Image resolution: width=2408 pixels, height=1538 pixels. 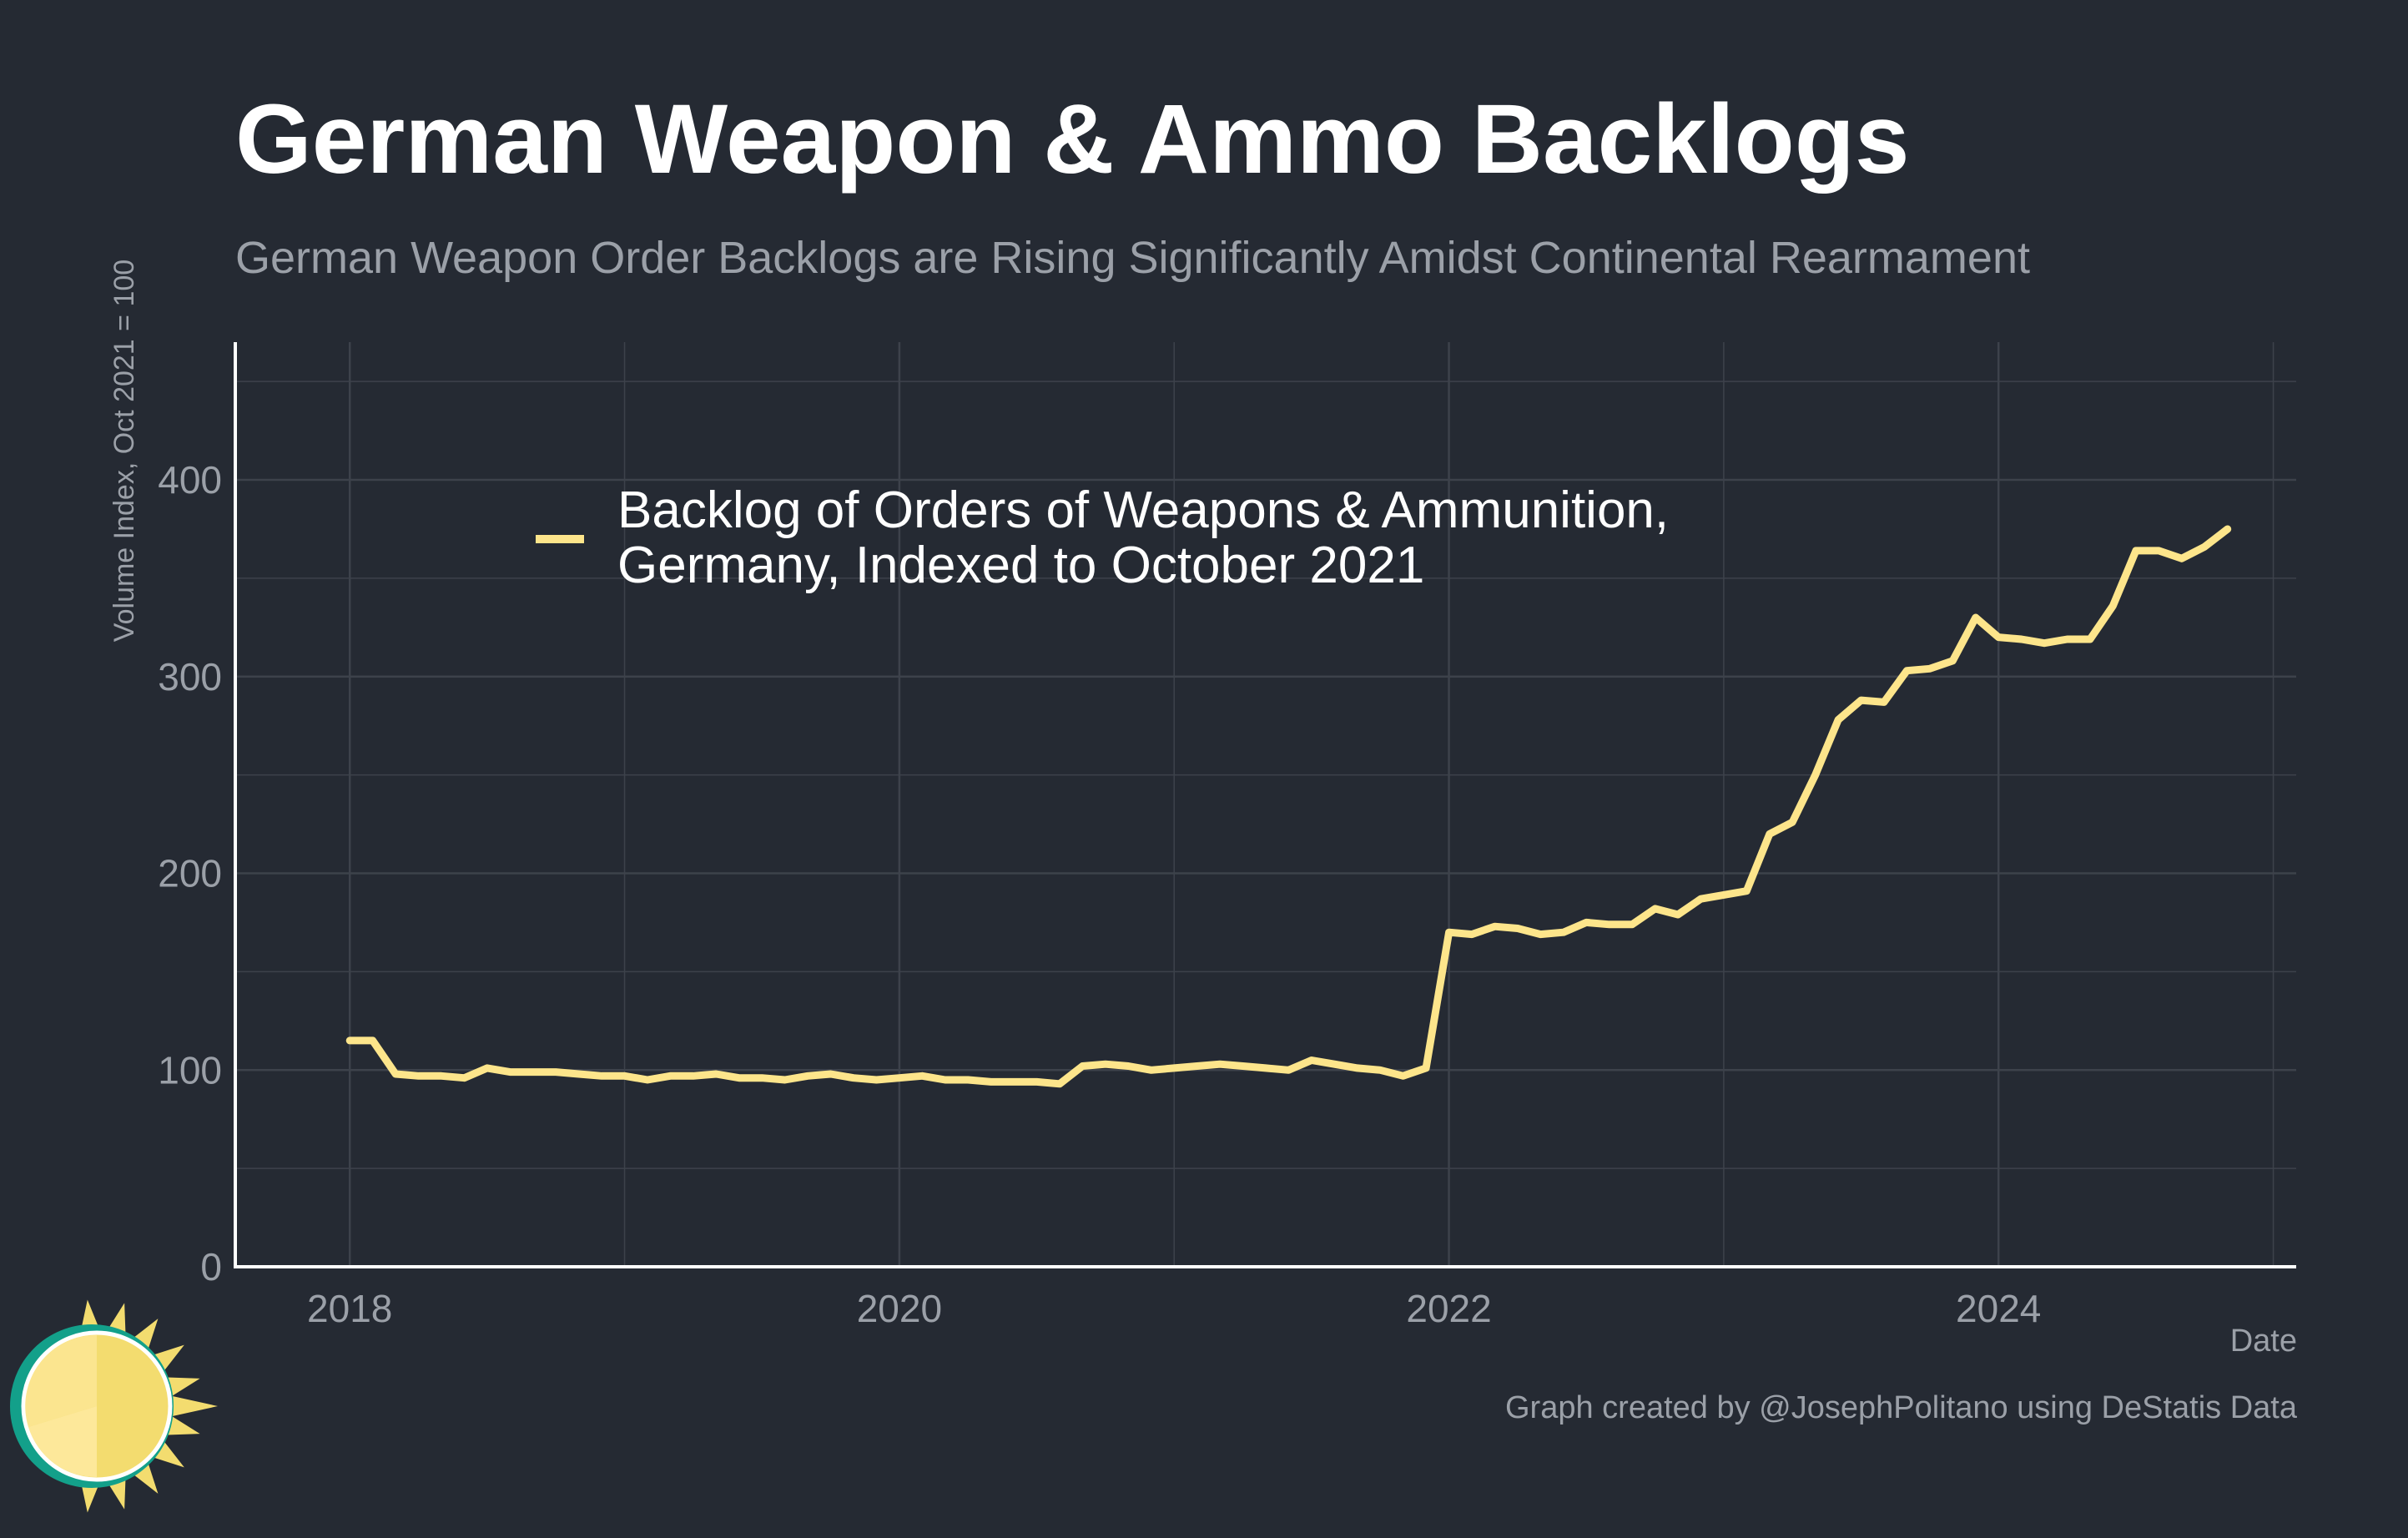 I want to click on x-tick-label: 2020, so click(x=899, y=1308).